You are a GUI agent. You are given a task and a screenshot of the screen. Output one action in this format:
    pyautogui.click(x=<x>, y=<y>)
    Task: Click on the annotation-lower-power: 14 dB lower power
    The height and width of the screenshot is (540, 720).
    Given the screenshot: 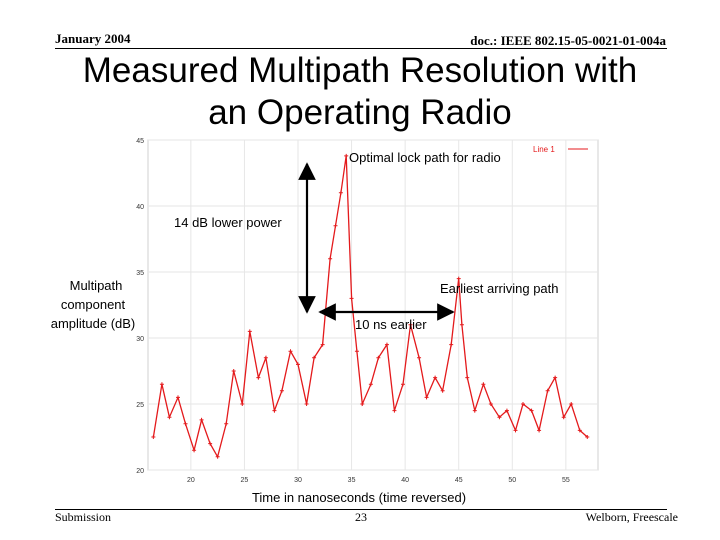 What is the action you would take?
    pyautogui.click(x=228, y=222)
    